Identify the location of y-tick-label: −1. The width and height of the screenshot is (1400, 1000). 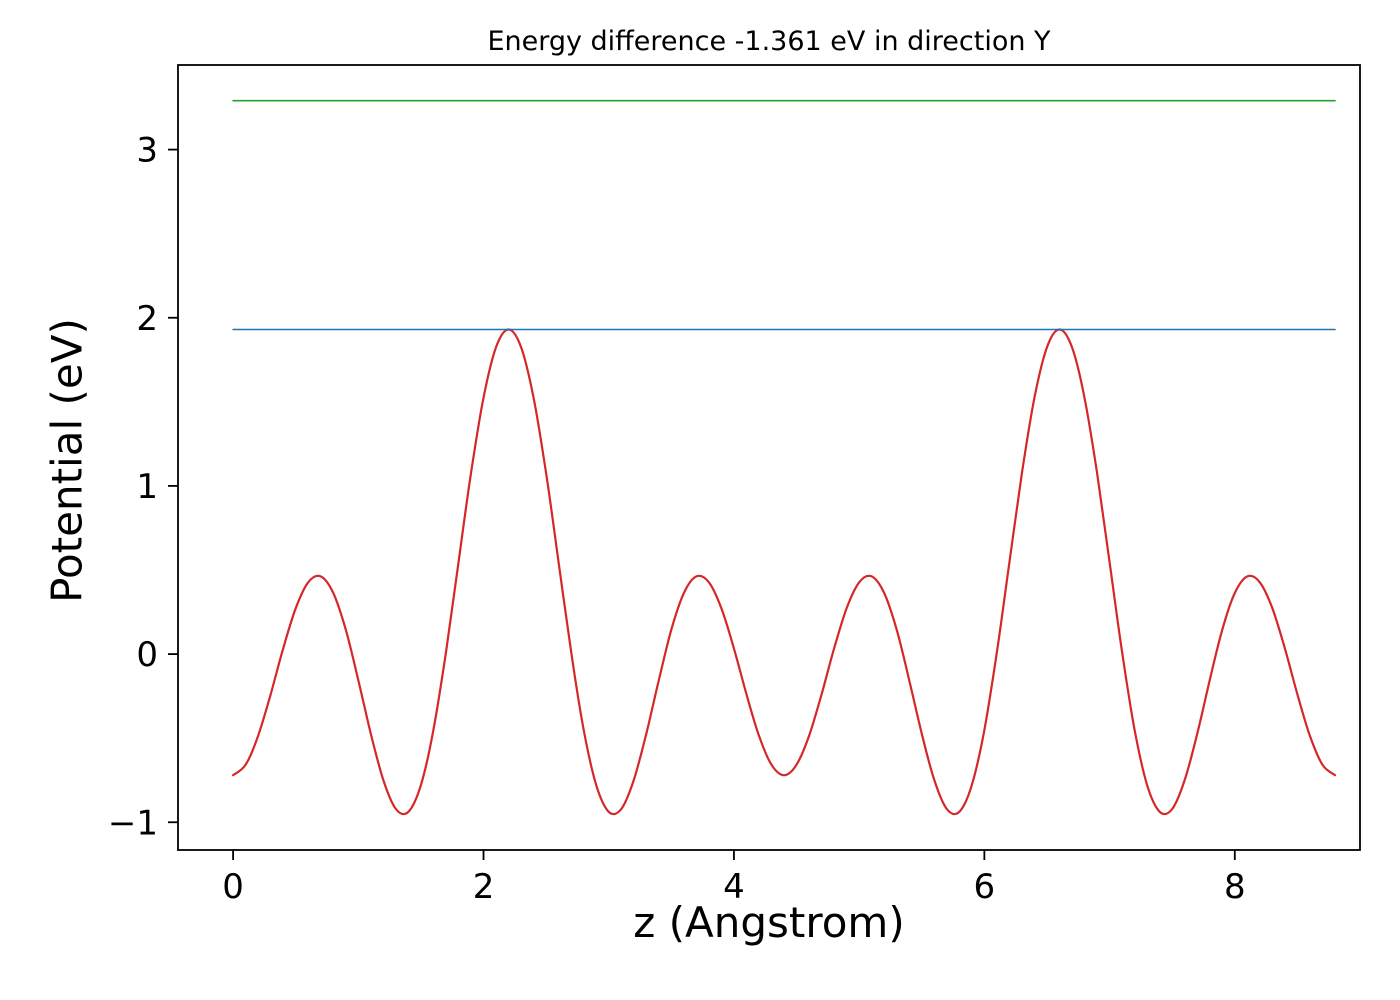
(133, 823).